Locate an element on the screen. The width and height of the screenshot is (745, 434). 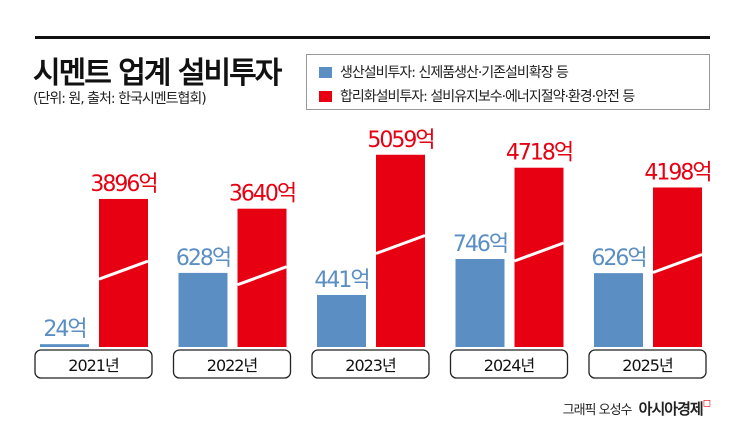
credit-text: 그래픽 오성수 is located at coordinates (597, 410).